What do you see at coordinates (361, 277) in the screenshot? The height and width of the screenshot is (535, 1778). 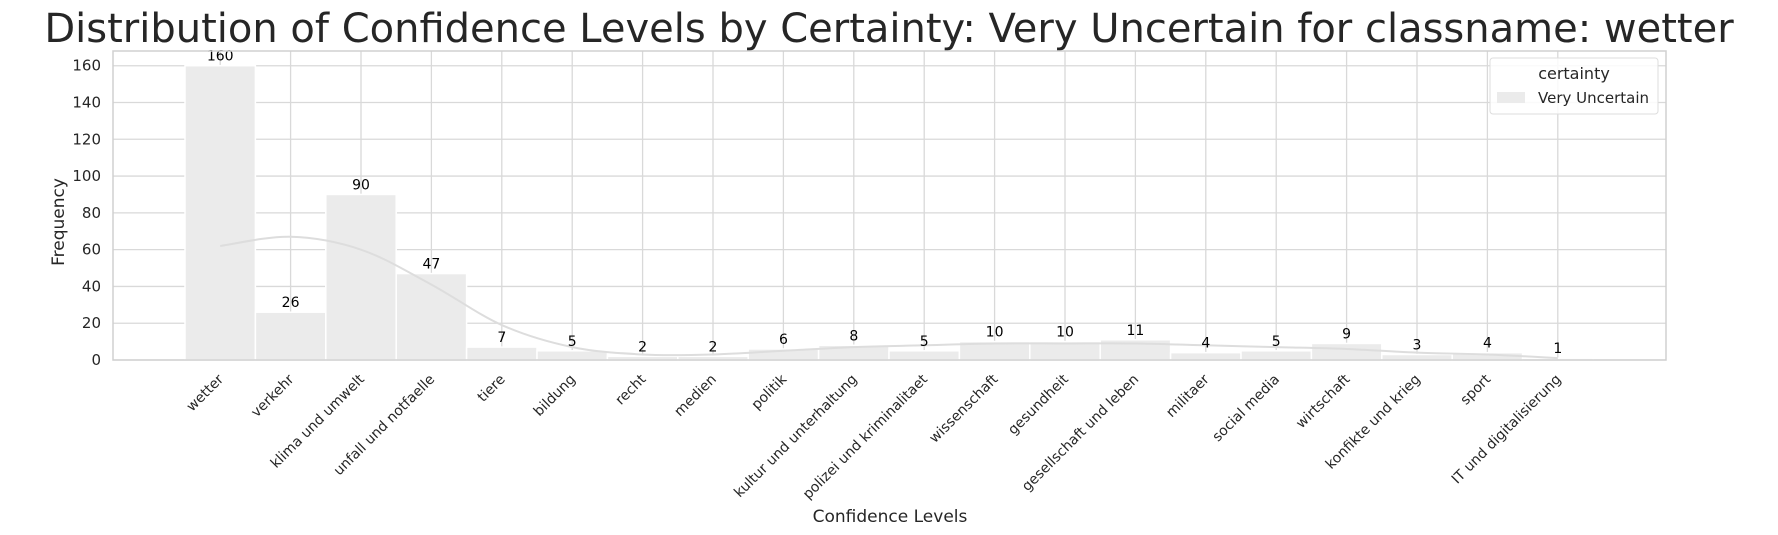 I see `bar-klima-und-umwelt` at bounding box center [361, 277].